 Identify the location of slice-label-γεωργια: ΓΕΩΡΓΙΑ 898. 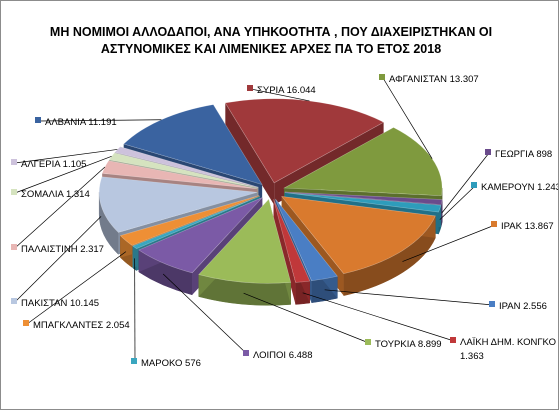
(518, 154).